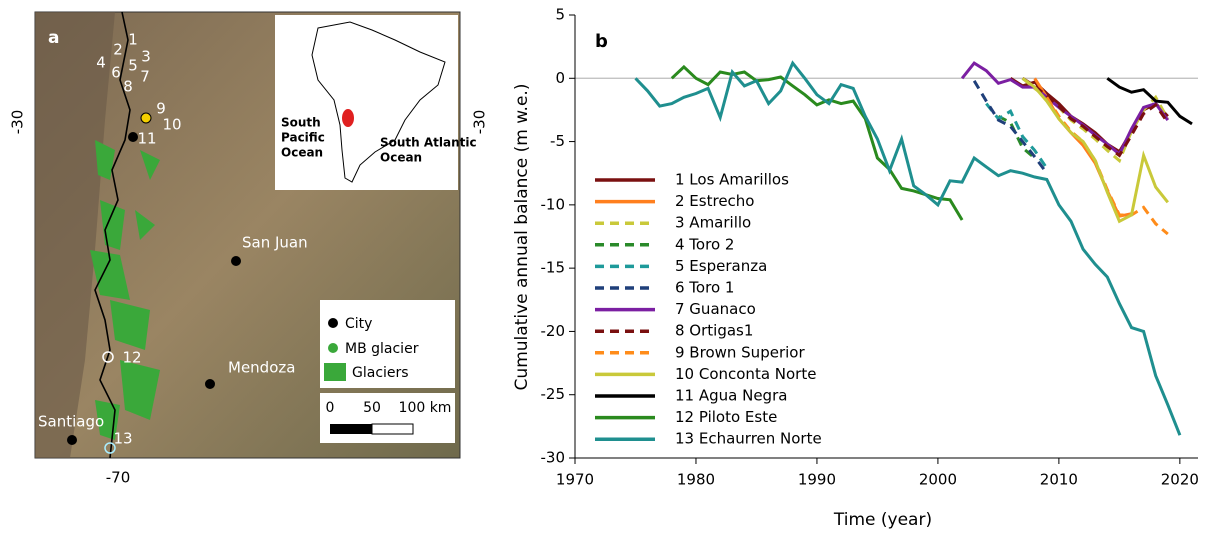 Image resolution: width=1205 pixels, height=533 pixels. I want to click on scale-label: 50, so click(372, 408).